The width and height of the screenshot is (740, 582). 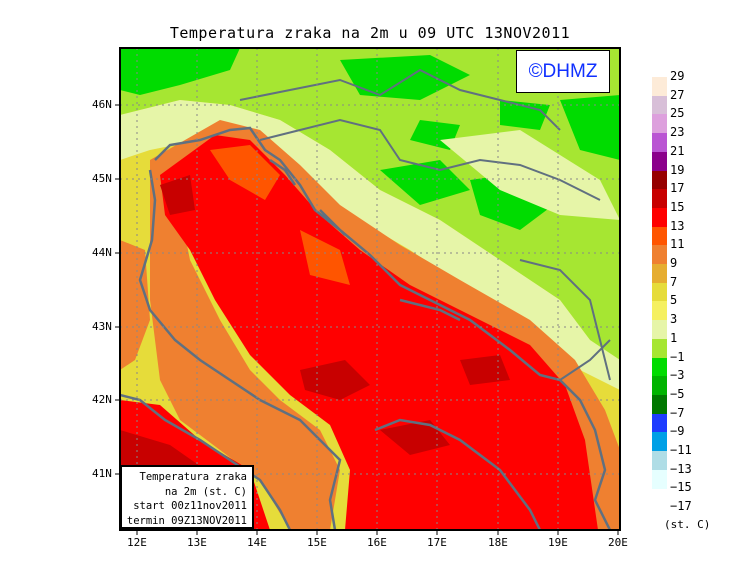 I want to click on legend-label: −3, so click(x=677, y=375).